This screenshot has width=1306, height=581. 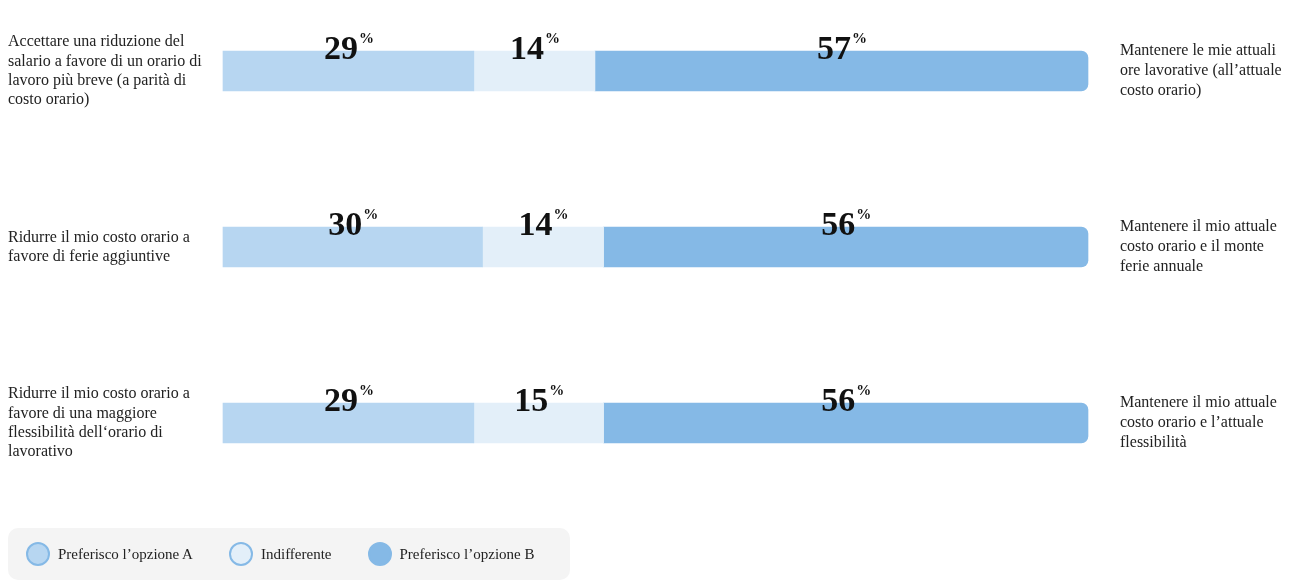 What do you see at coordinates (1198, 246) in the screenshot?
I see `text: Mantenere il mio attuale costo orario e il monte ferie annuale` at bounding box center [1198, 246].